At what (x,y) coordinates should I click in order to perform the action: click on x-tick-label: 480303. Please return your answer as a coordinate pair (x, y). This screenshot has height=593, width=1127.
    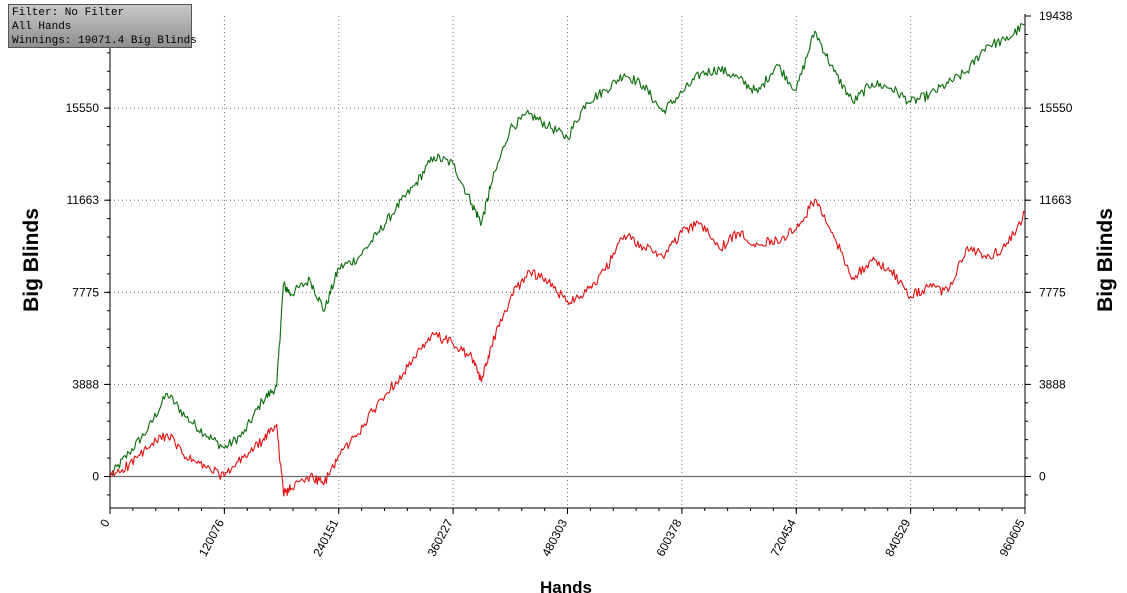
    Looking at the image, I should click on (554, 538).